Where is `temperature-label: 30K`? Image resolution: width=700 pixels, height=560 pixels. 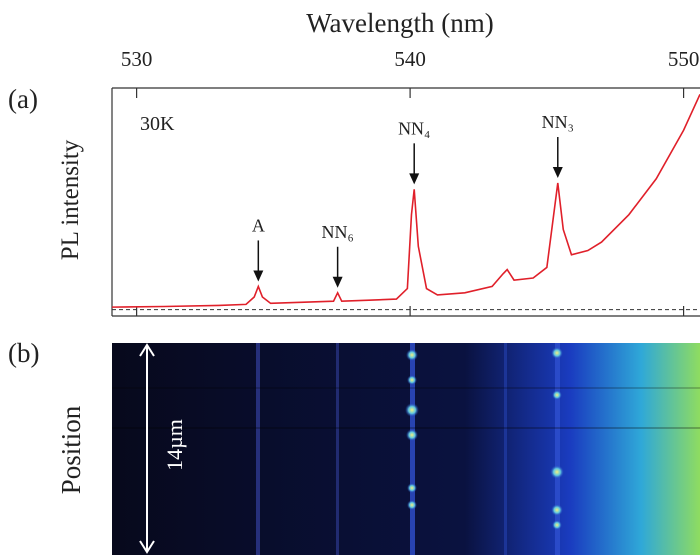 temperature-label: 30K is located at coordinates (157, 124).